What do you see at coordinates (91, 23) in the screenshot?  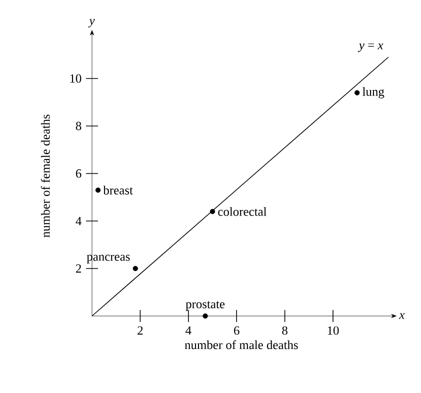 I see `text: y` at bounding box center [91, 23].